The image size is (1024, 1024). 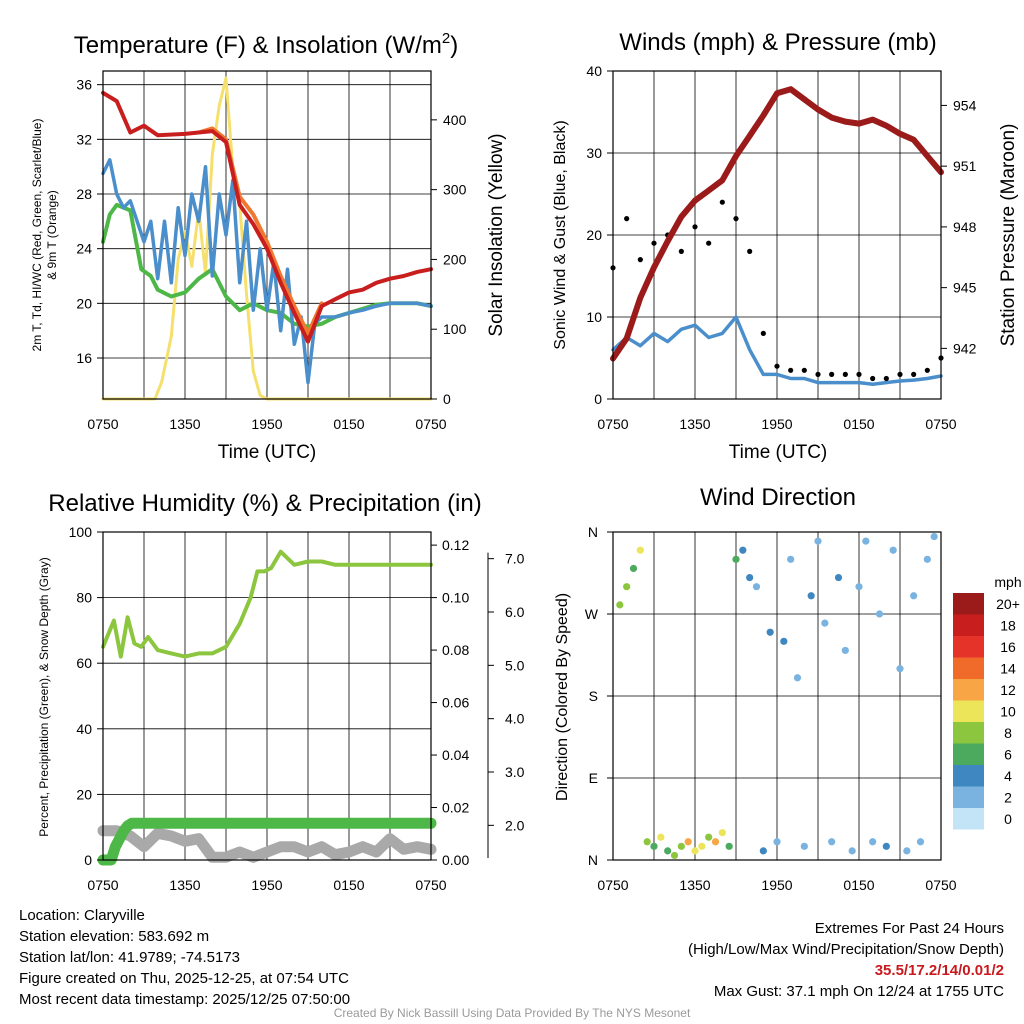 I want to click on wdir-x-tick-label: 0150, so click(x=858, y=885).